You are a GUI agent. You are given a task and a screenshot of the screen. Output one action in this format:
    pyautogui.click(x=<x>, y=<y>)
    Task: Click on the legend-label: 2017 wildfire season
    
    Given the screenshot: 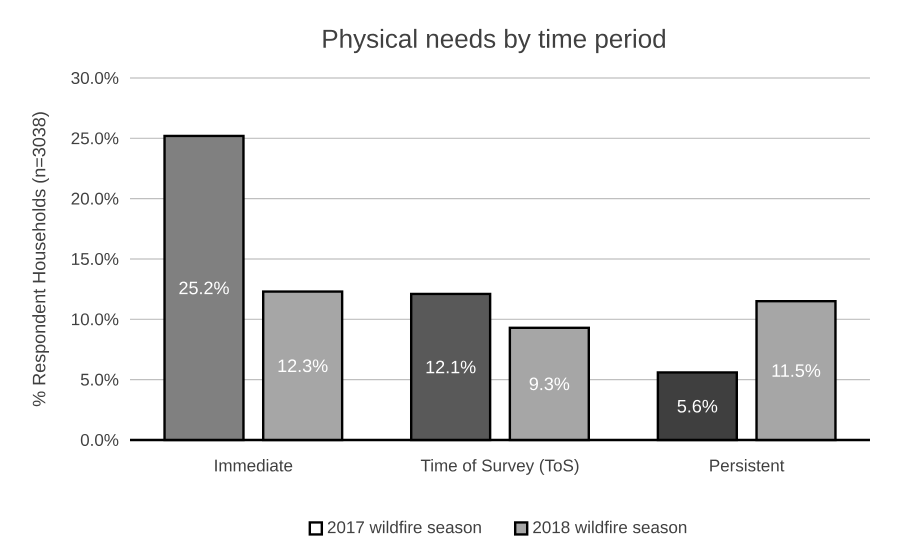 What is the action you would take?
    pyautogui.click(x=404, y=527)
    